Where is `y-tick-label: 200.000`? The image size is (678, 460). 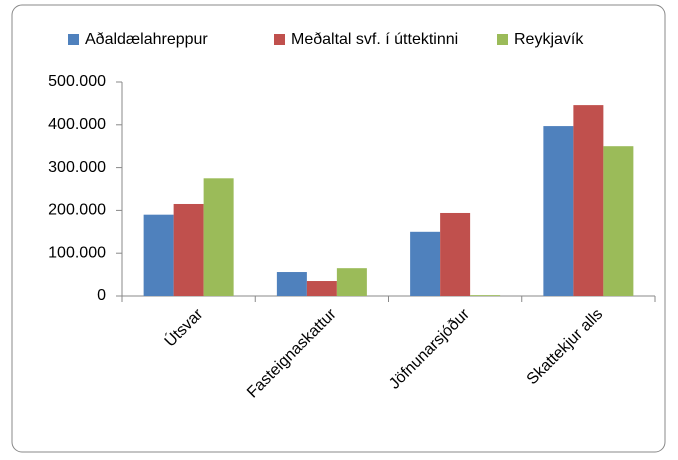
y-tick-label: 200.000 is located at coordinates (77, 210).